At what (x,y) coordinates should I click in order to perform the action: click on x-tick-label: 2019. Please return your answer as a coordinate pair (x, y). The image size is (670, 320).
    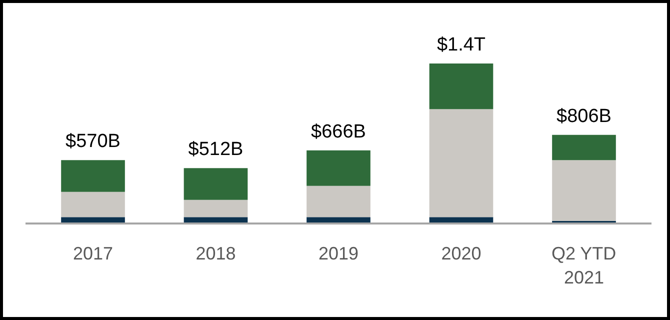
    Looking at the image, I should click on (338, 254).